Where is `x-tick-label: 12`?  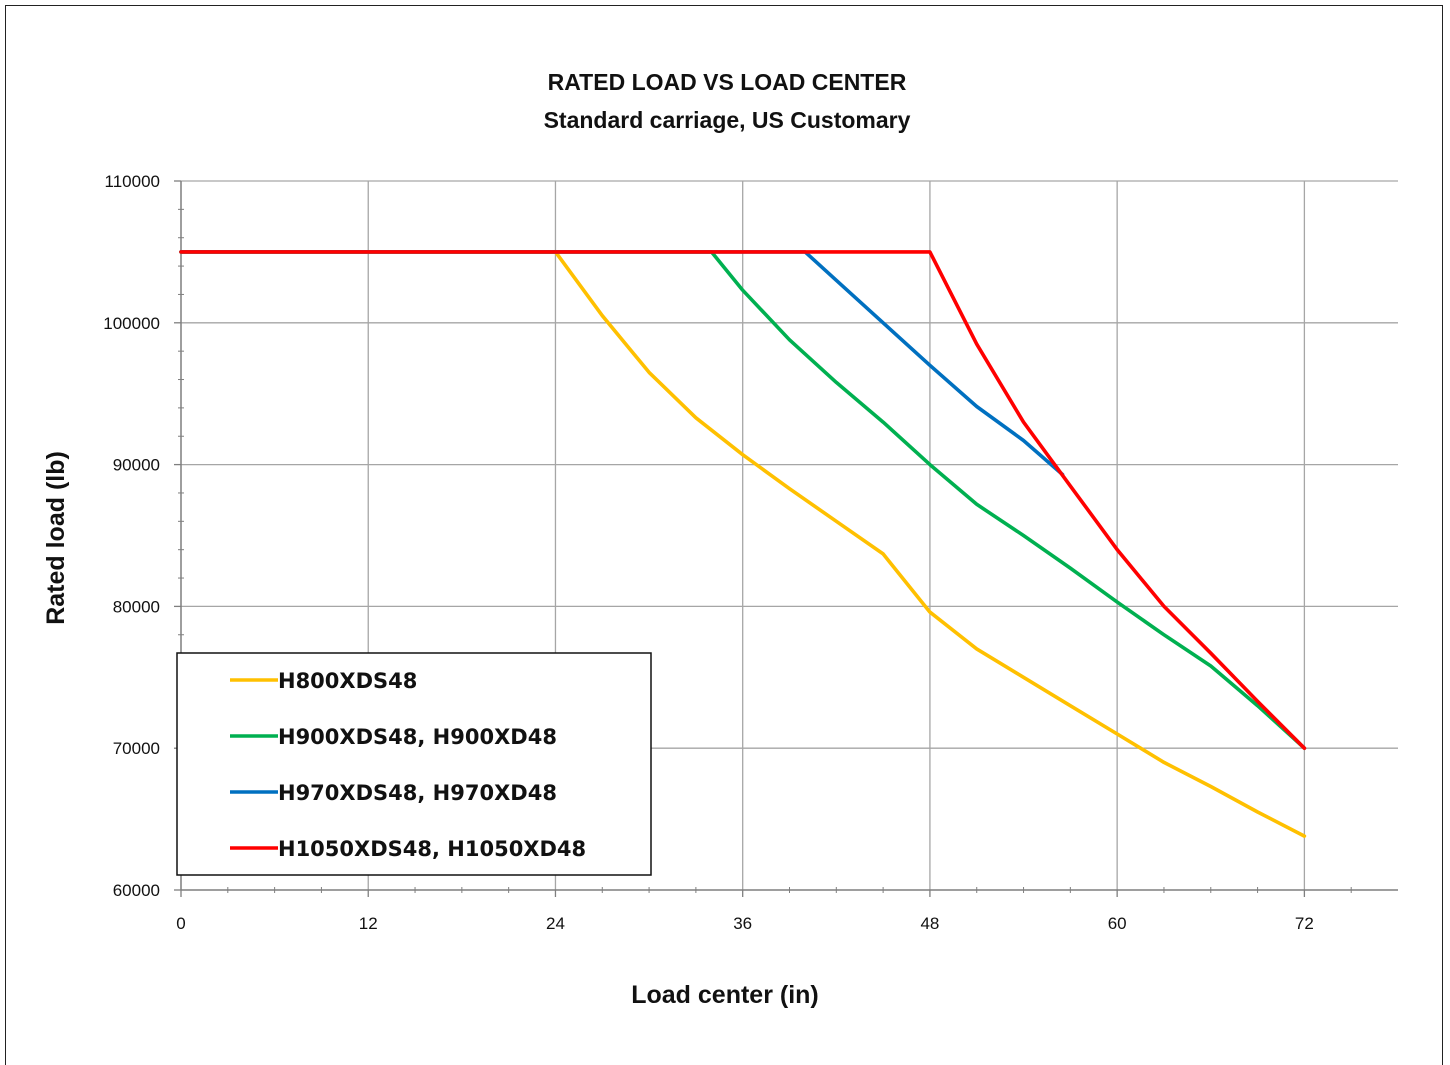 x-tick-label: 12 is located at coordinates (368, 923).